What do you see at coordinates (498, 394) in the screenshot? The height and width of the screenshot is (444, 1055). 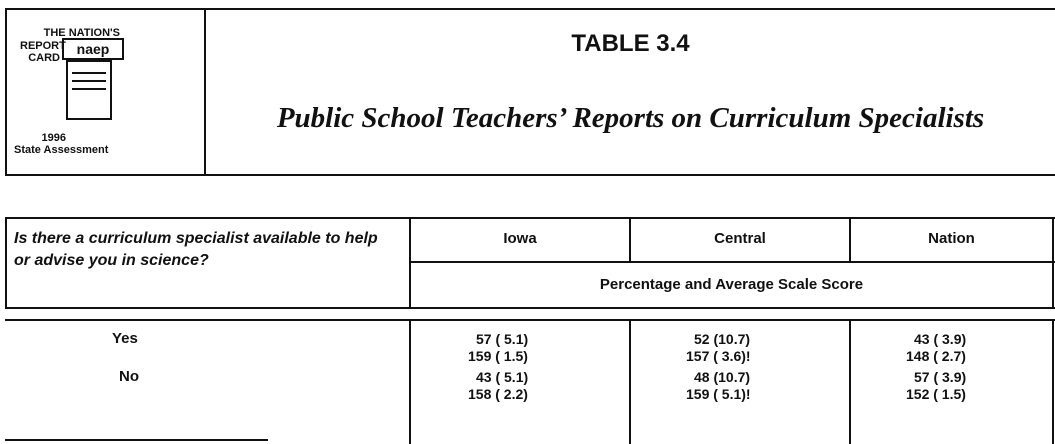 I see `cell-value: 158 ( 2.2)` at bounding box center [498, 394].